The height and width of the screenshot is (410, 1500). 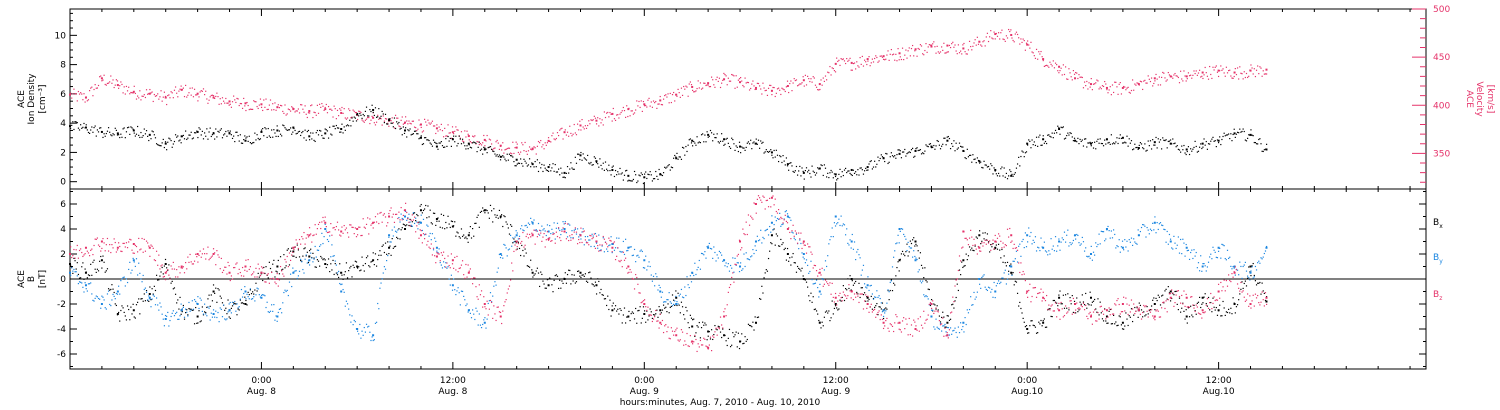 What do you see at coordinates (1059, 297) in the screenshot?
I see `bx-point` at bounding box center [1059, 297].